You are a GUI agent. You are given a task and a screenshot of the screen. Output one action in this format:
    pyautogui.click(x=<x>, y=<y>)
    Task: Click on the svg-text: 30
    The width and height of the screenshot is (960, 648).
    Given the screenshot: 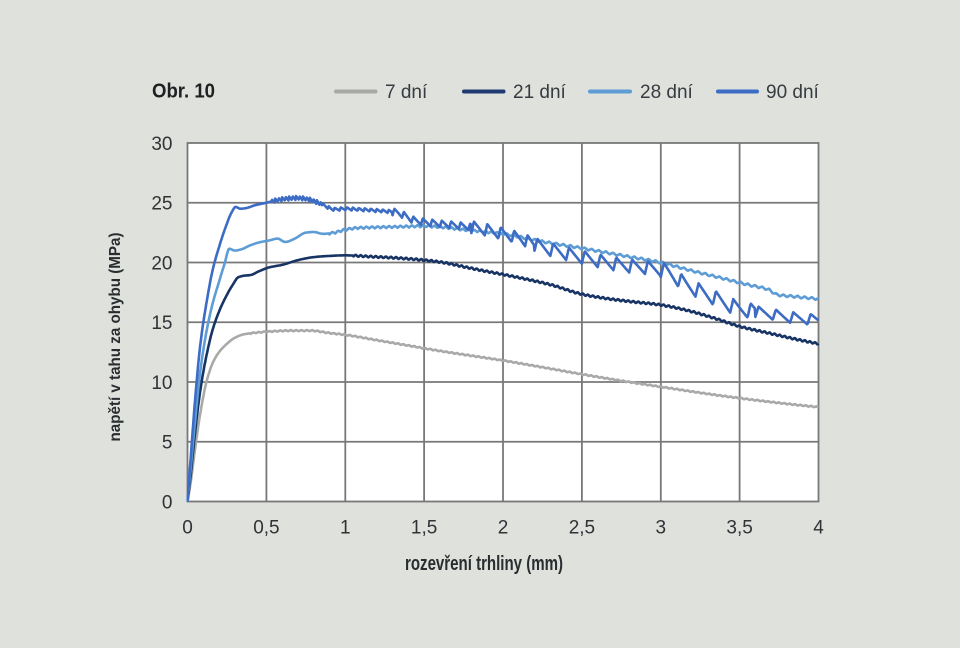 What is the action you would take?
    pyautogui.click(x=161, y=144)
    